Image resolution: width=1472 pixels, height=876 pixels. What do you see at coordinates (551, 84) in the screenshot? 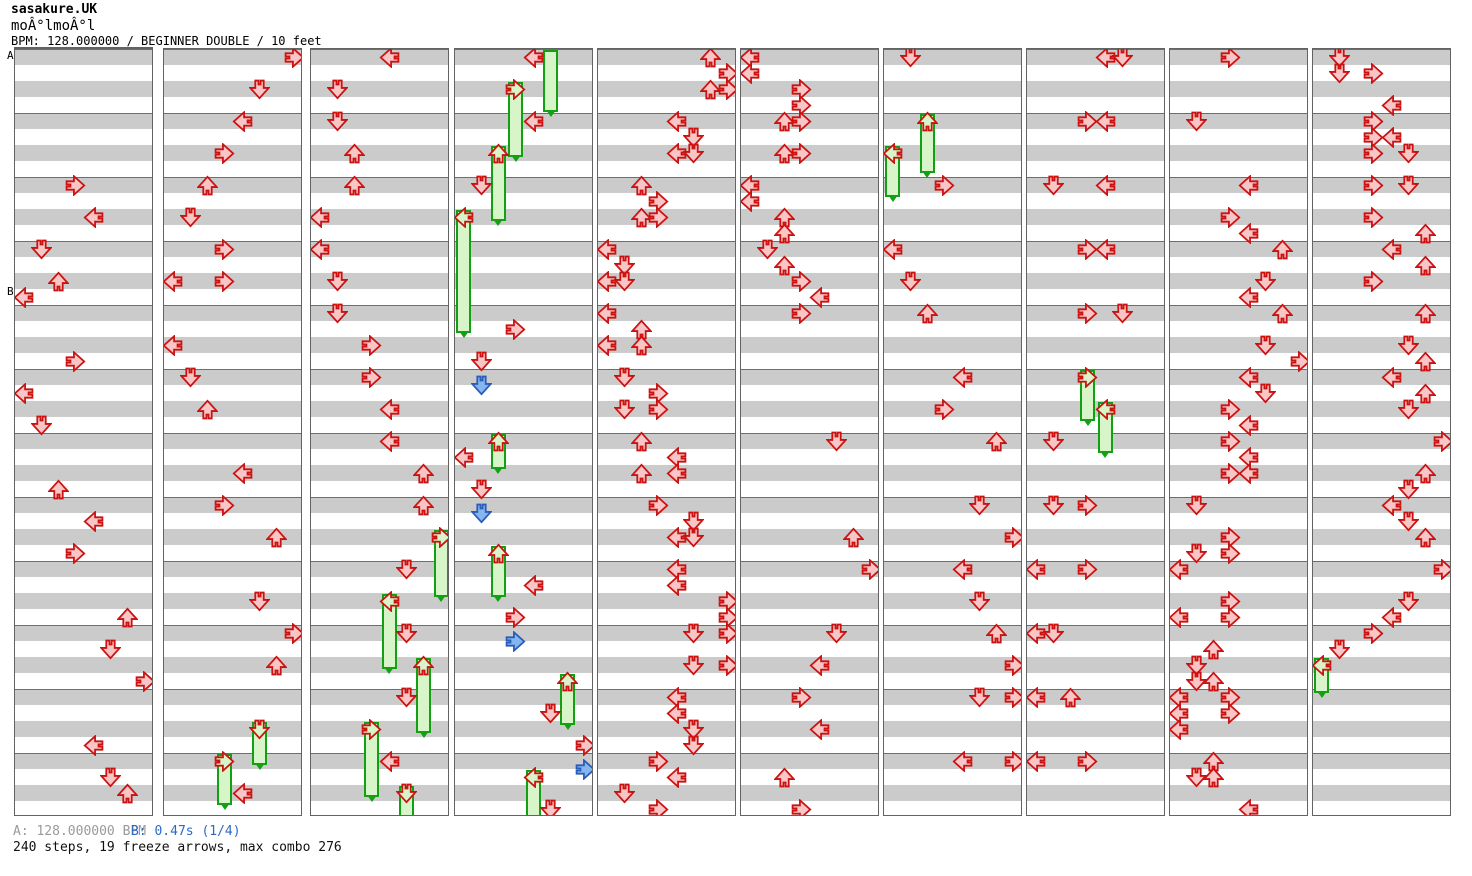
I see `freeze-body` at bounding box center [551, 84].